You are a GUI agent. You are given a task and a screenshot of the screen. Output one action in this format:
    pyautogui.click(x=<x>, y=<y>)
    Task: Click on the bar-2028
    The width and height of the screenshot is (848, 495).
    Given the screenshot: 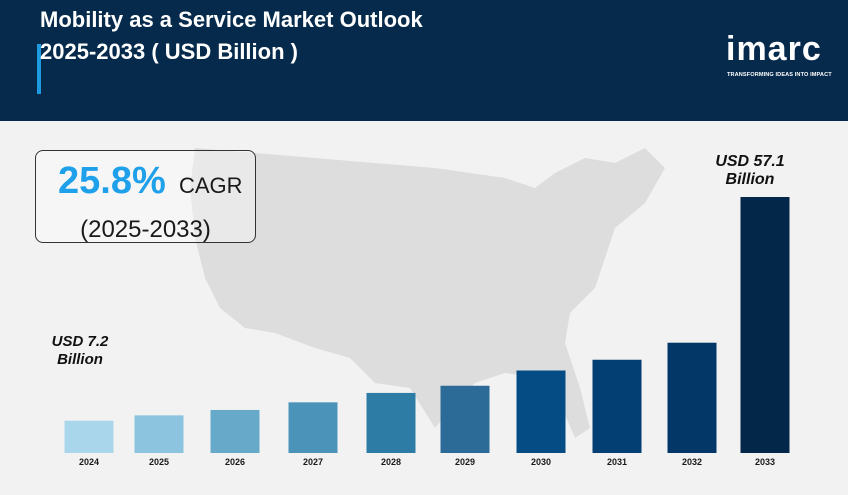 What is the action you would take?
    pyautogui.click(x=391, y=422)
    